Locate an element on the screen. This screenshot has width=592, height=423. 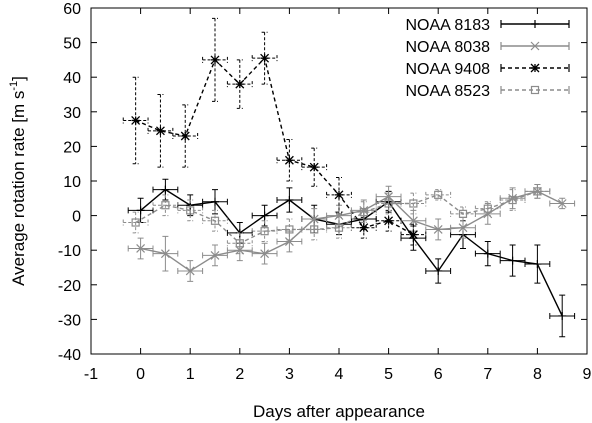
x-tick-label: 1 is located at coordinates (190, 374).